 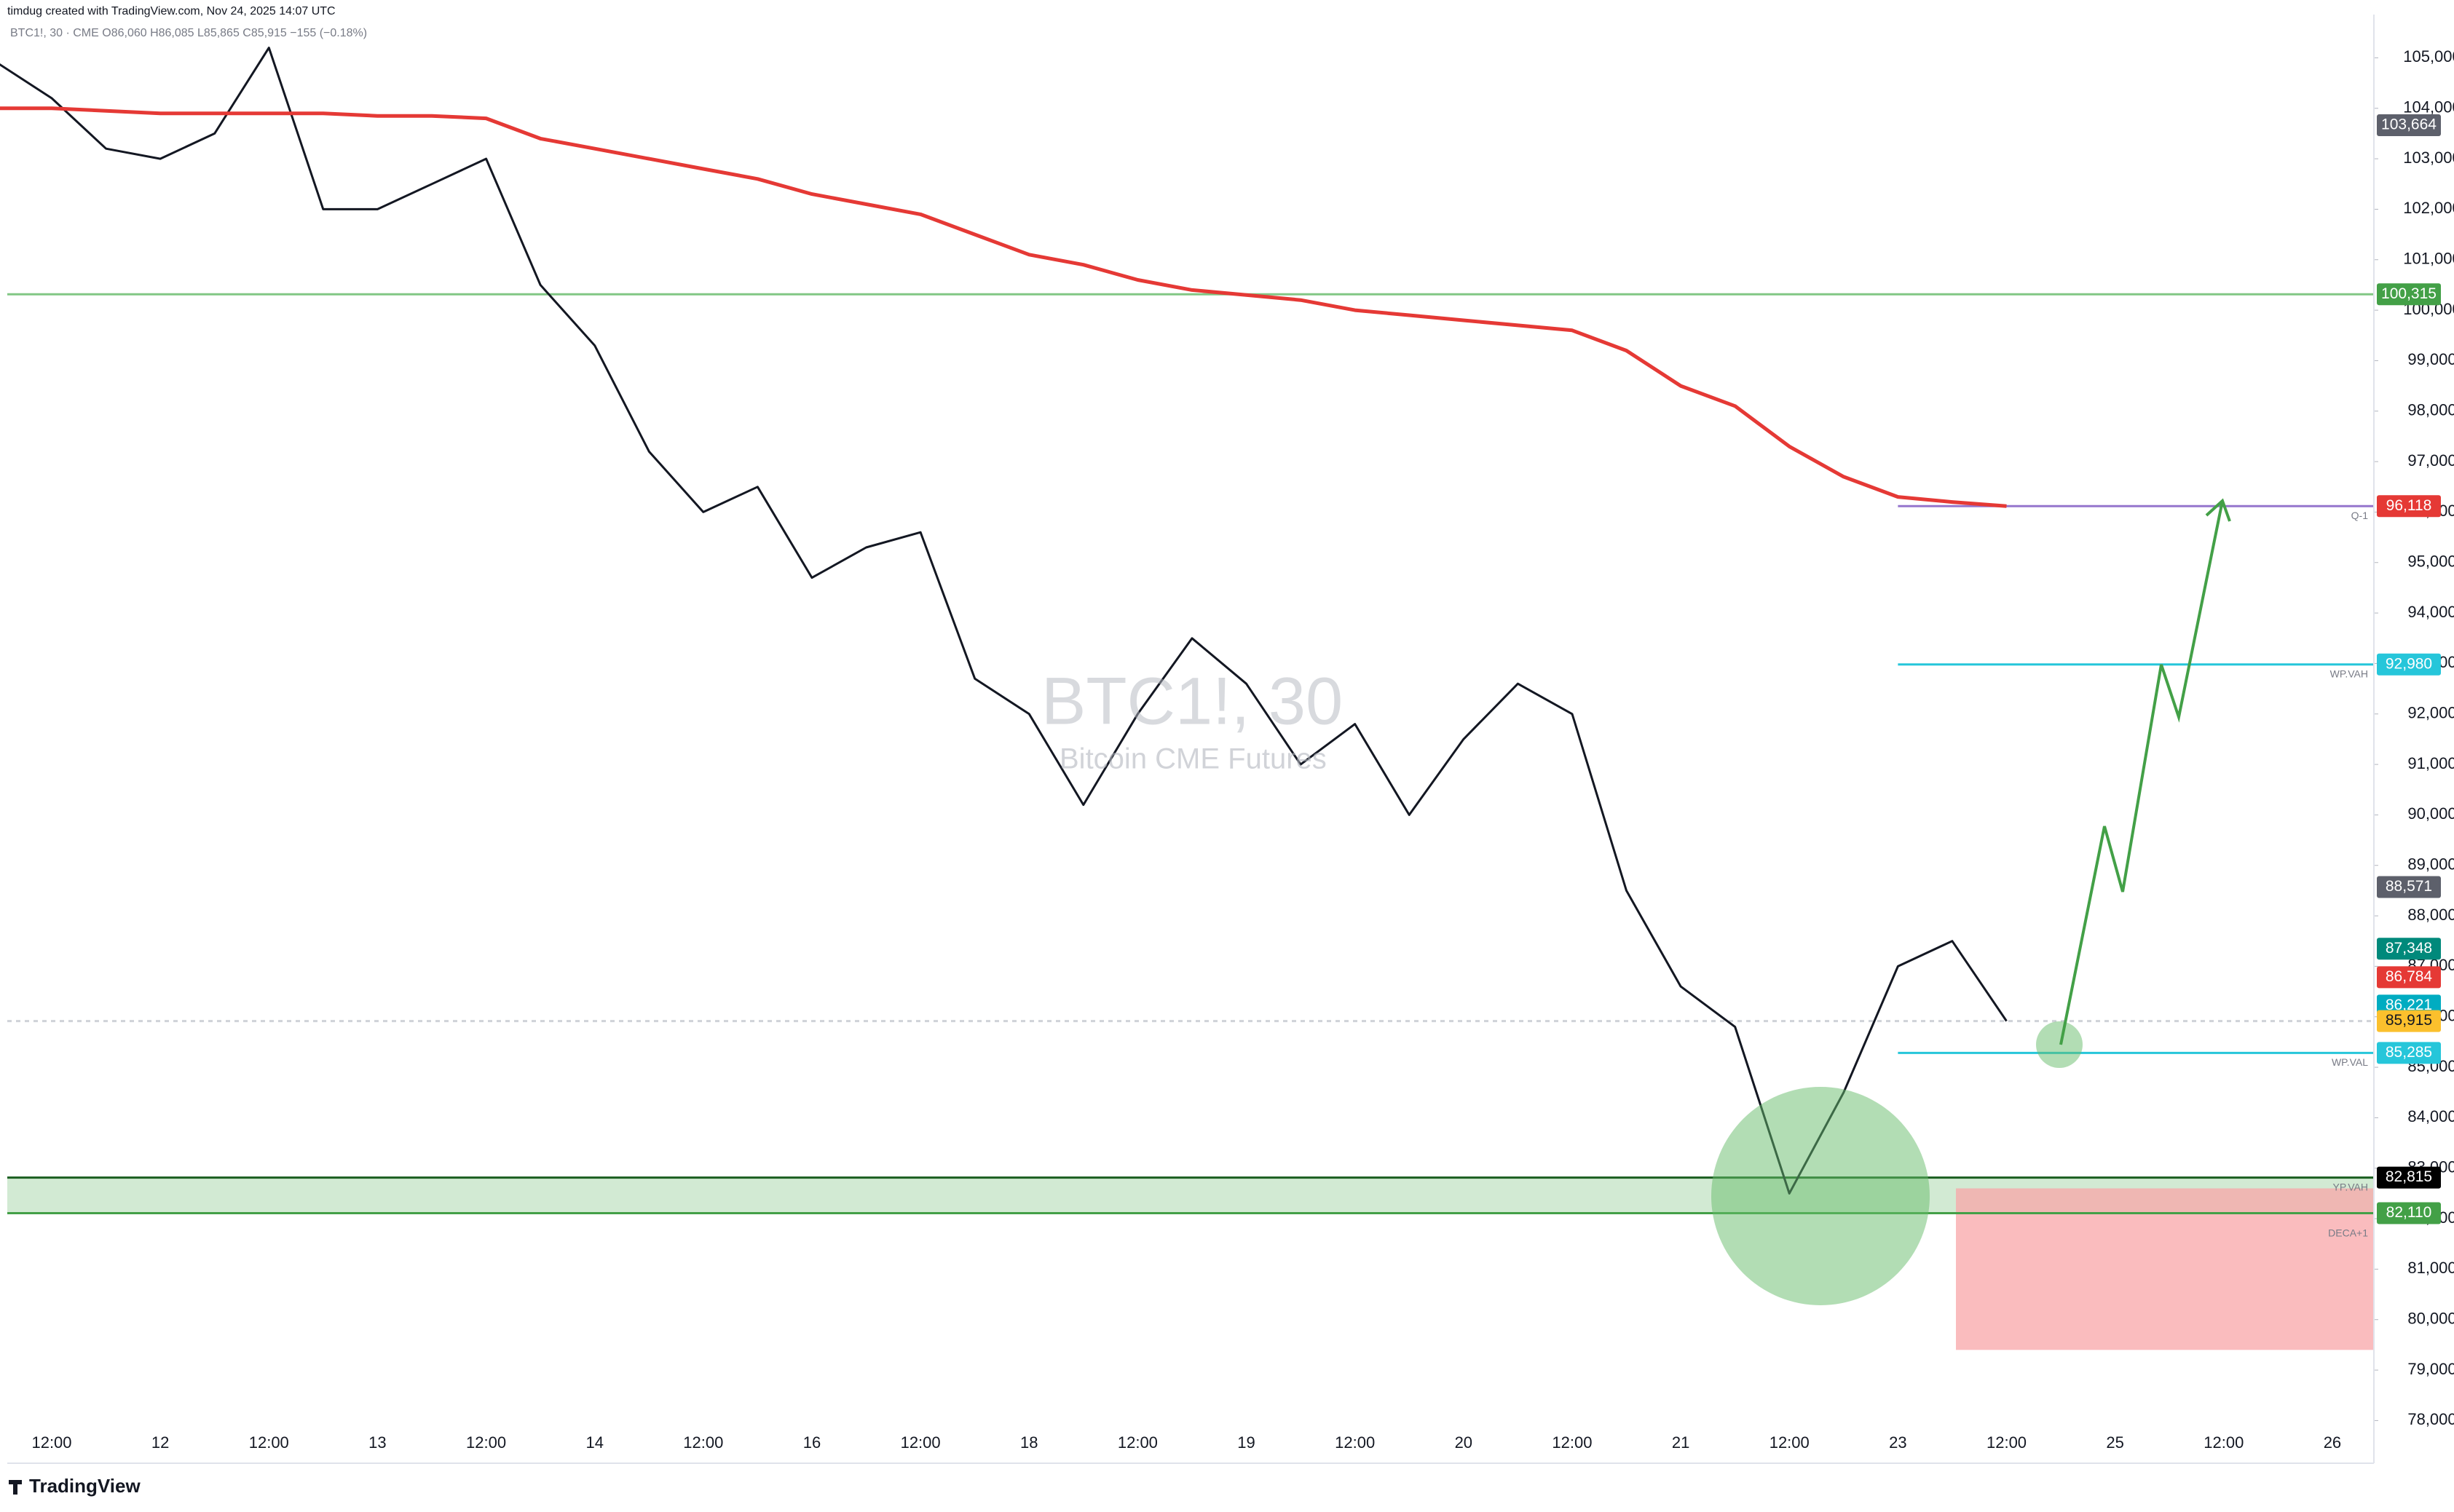 What do you see at coordinates (2430, 1116) in the screenshot?
I see `y-tick-label: 84,000` at bounding box center [2430, 1116].